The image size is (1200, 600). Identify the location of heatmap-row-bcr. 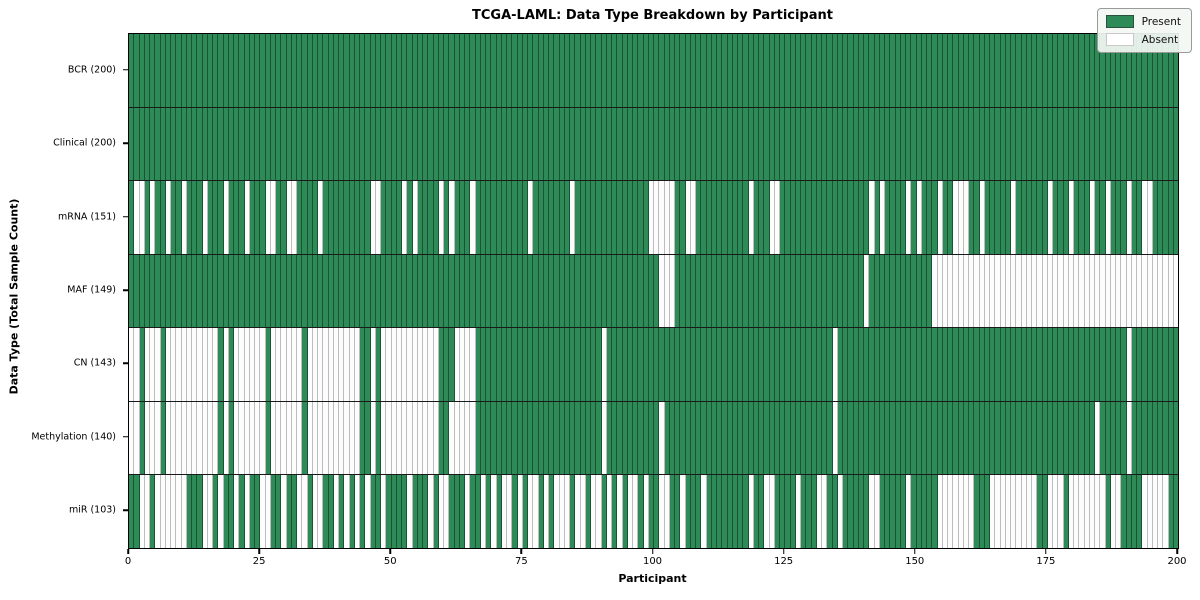
(653, 71).